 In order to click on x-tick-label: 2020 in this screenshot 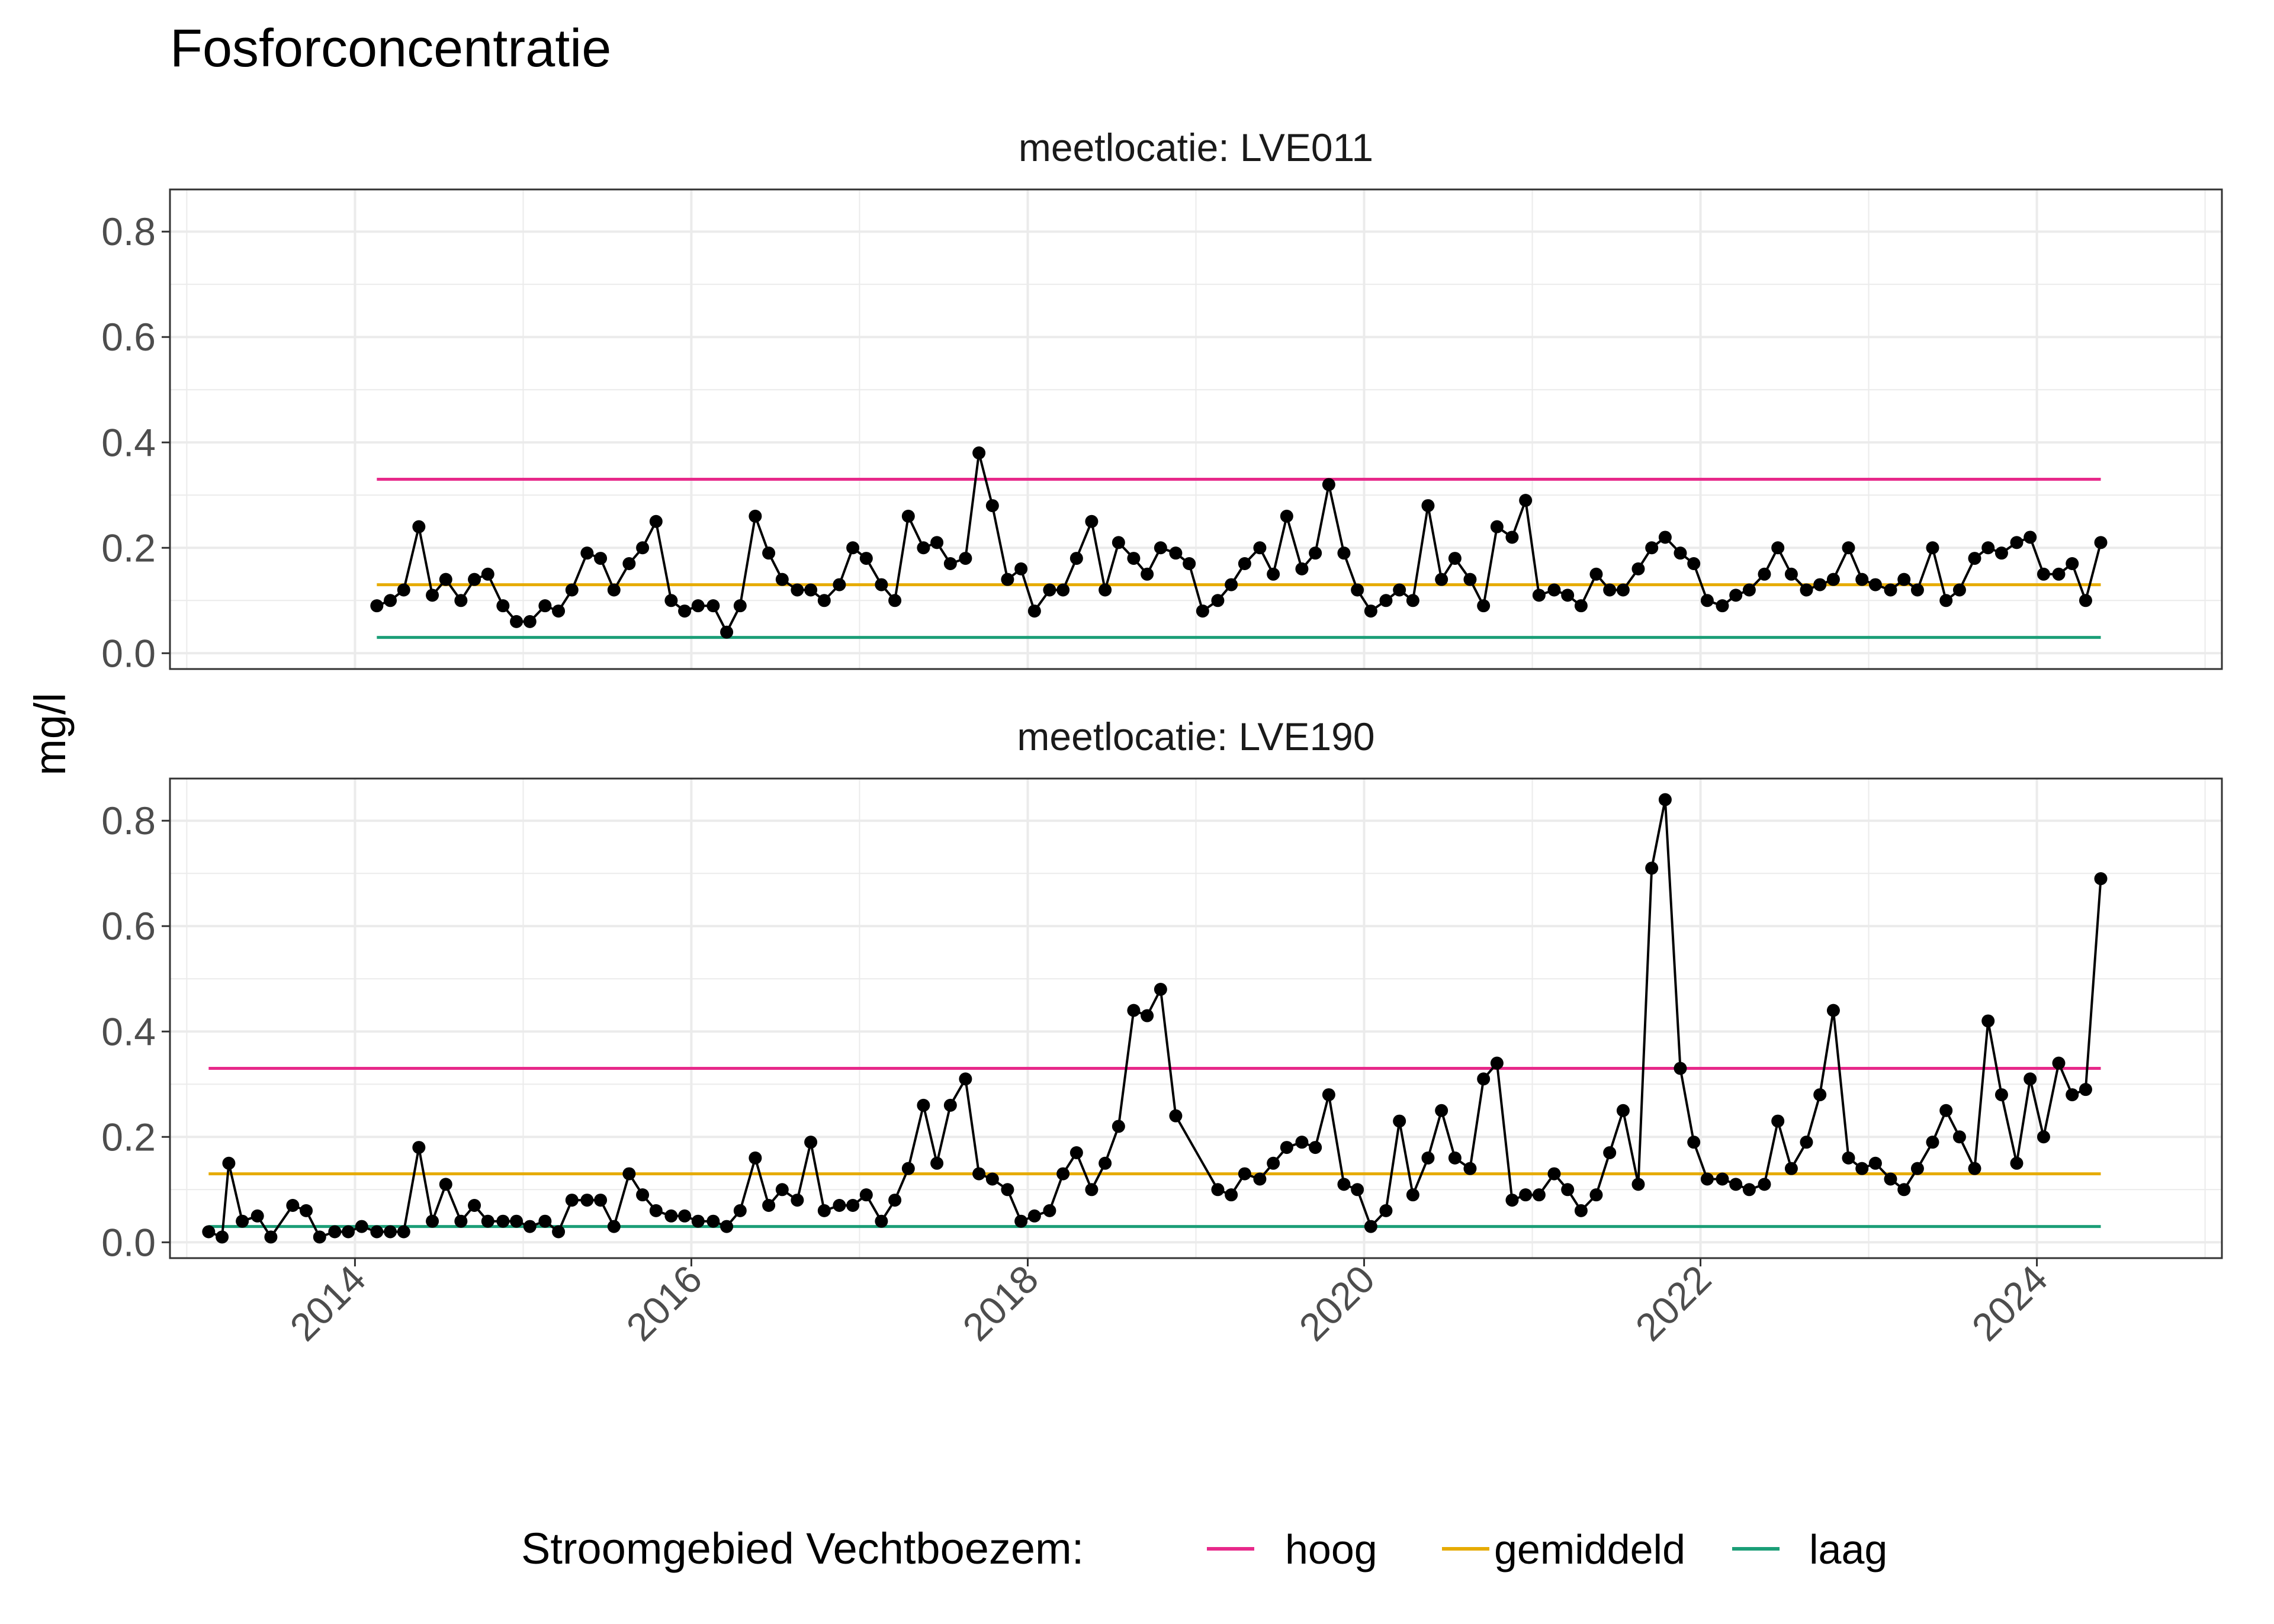, I will do `click(1336, 1303)`.